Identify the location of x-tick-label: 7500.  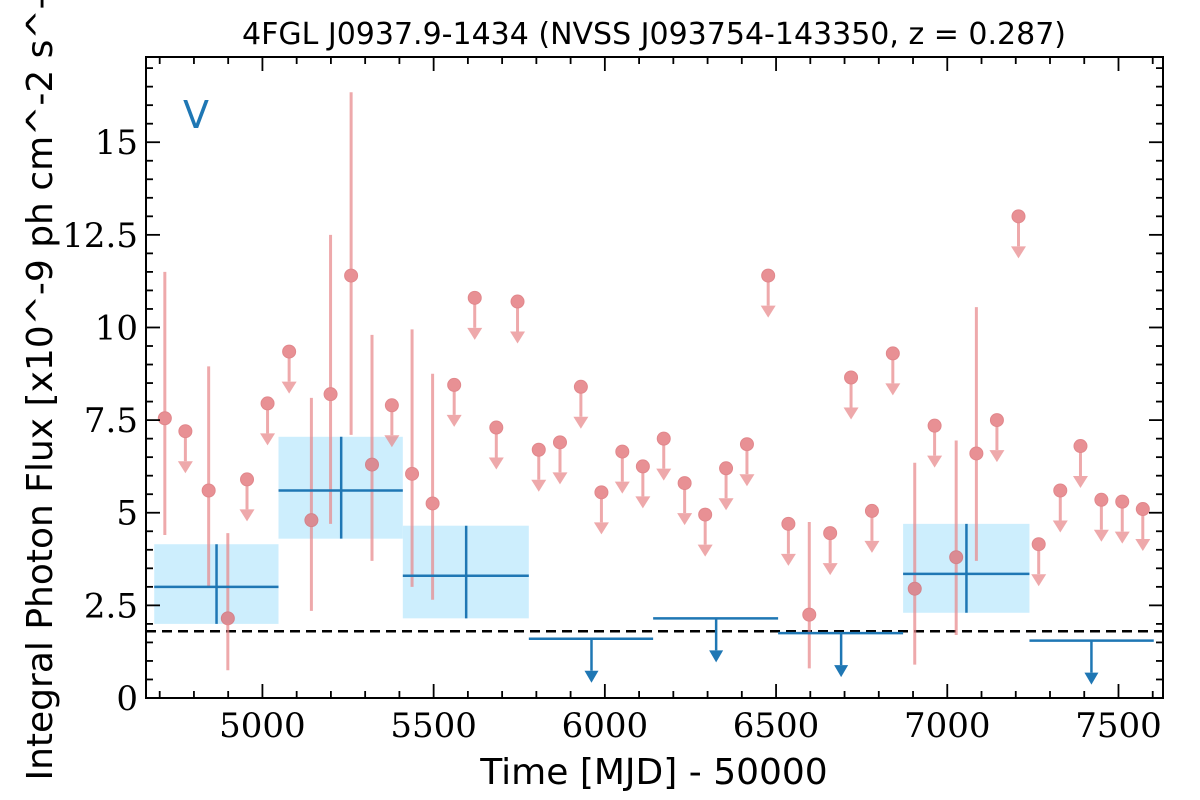
(1118, 726).